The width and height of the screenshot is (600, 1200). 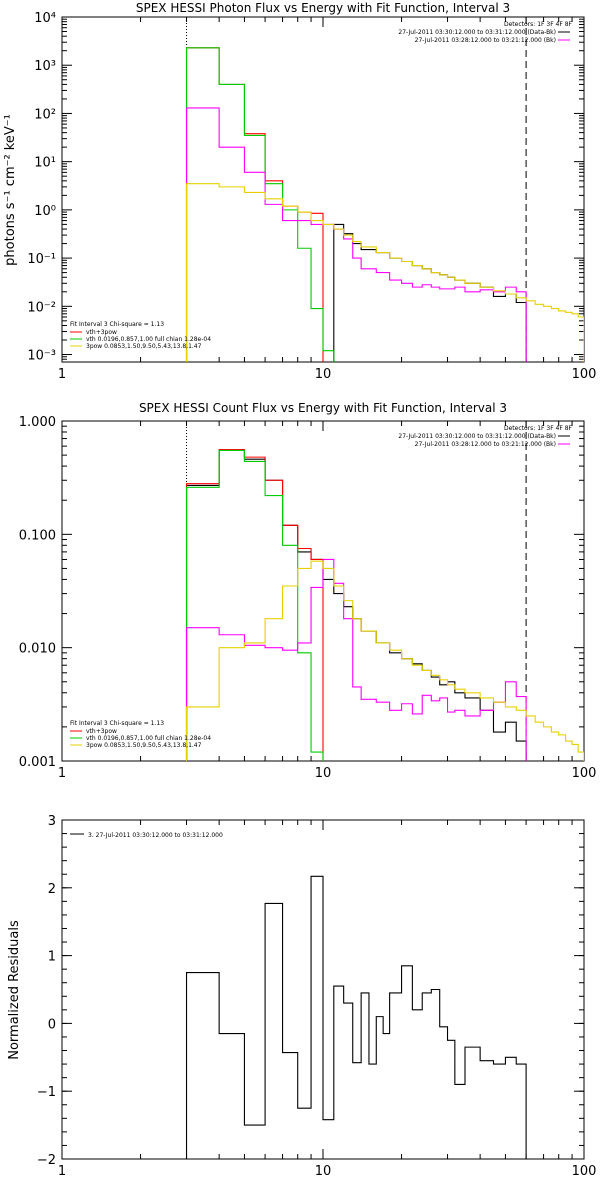 I want to click on y-tick-label: 10⁻³, so click(x=41, y=356).